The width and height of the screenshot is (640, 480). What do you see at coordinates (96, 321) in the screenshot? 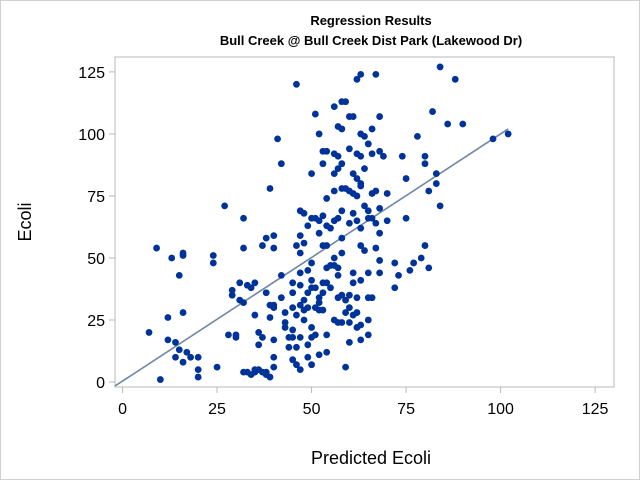
I see `y-tick-label: 25` at bounding box center [96, 321].